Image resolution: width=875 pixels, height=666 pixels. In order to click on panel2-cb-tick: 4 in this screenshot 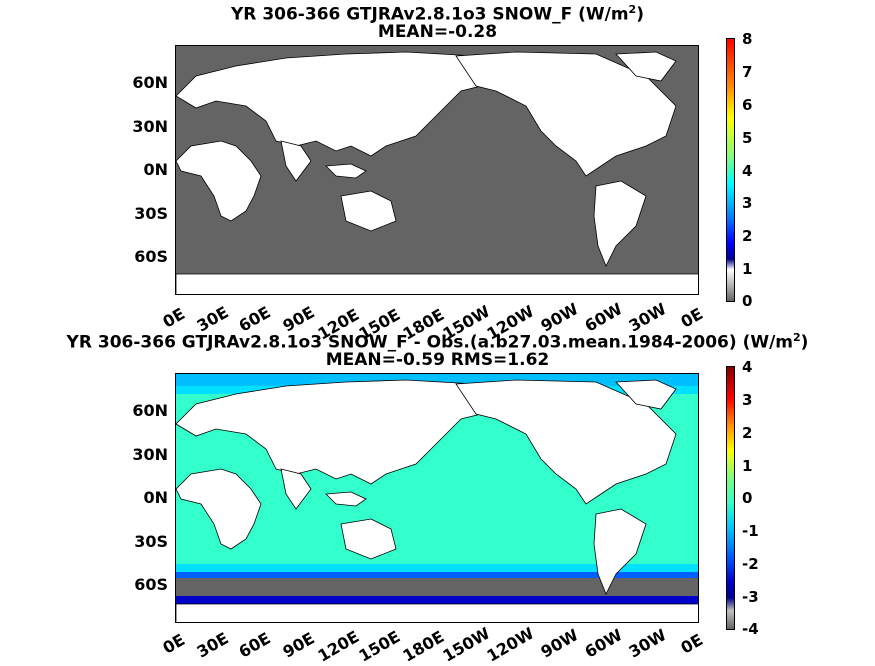, I will do `click(747, 367)`.